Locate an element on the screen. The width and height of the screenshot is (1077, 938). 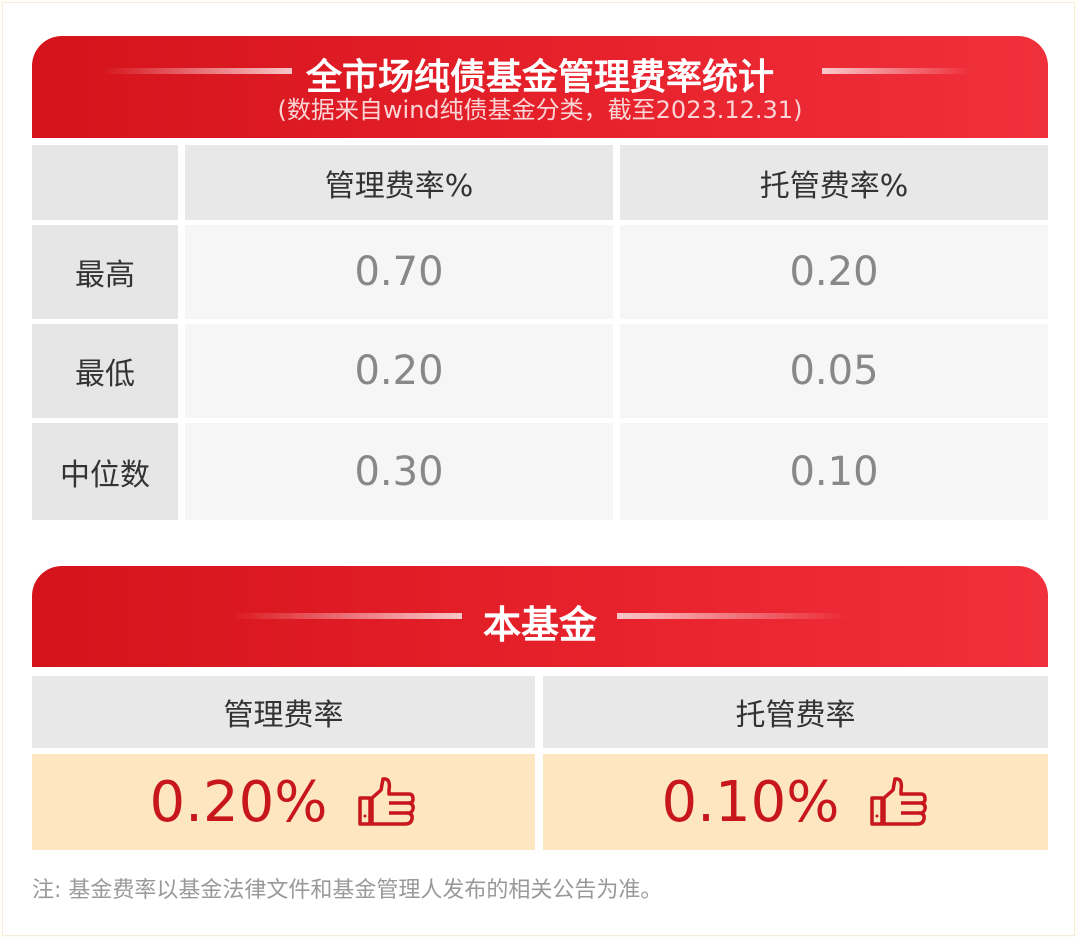
fund-header-management: 管理费率 is located at coordinates (283, 712).